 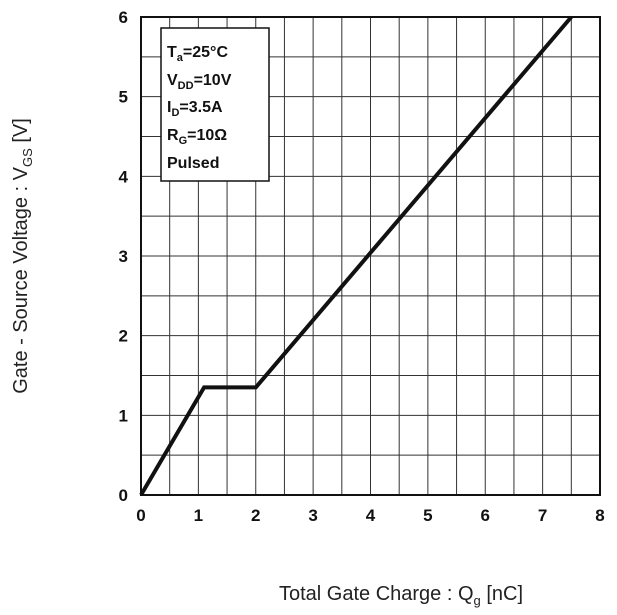 I want to click on y-axis-label: Gate - Source Voltage : VGS [V], so click(x=22, y=256).